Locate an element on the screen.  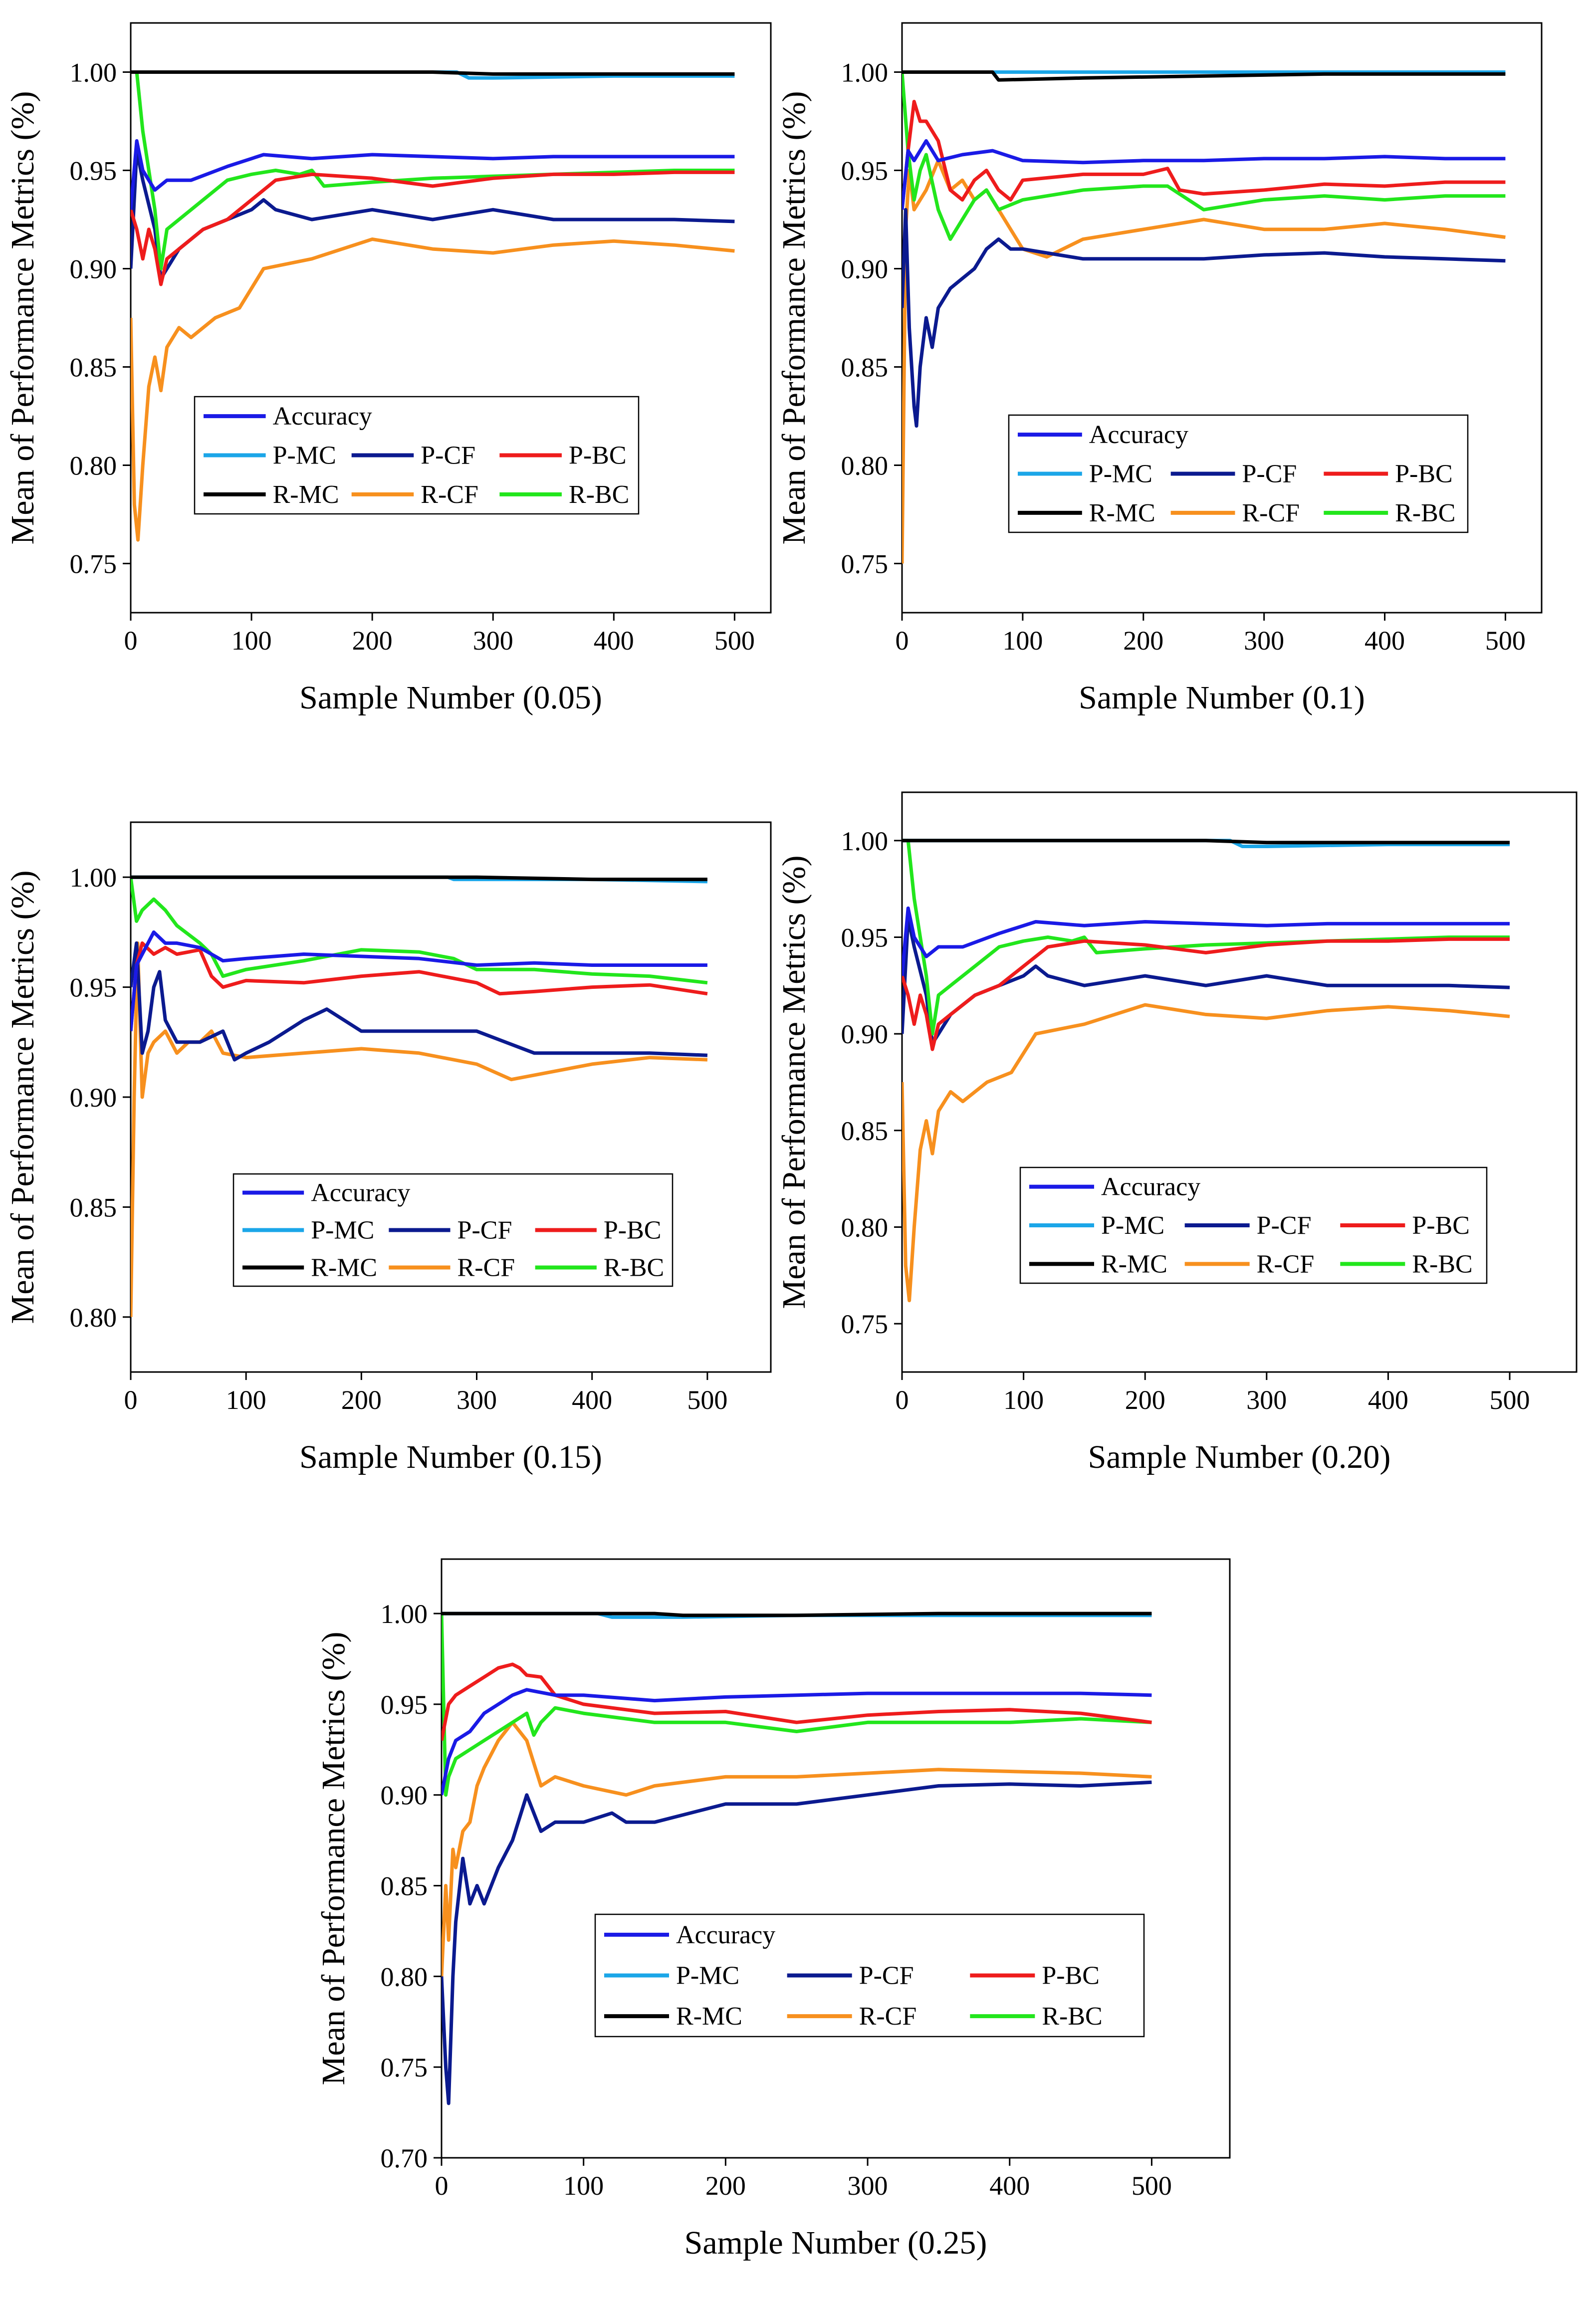
series-line-r-cf is located at coordinates (1204, 362).